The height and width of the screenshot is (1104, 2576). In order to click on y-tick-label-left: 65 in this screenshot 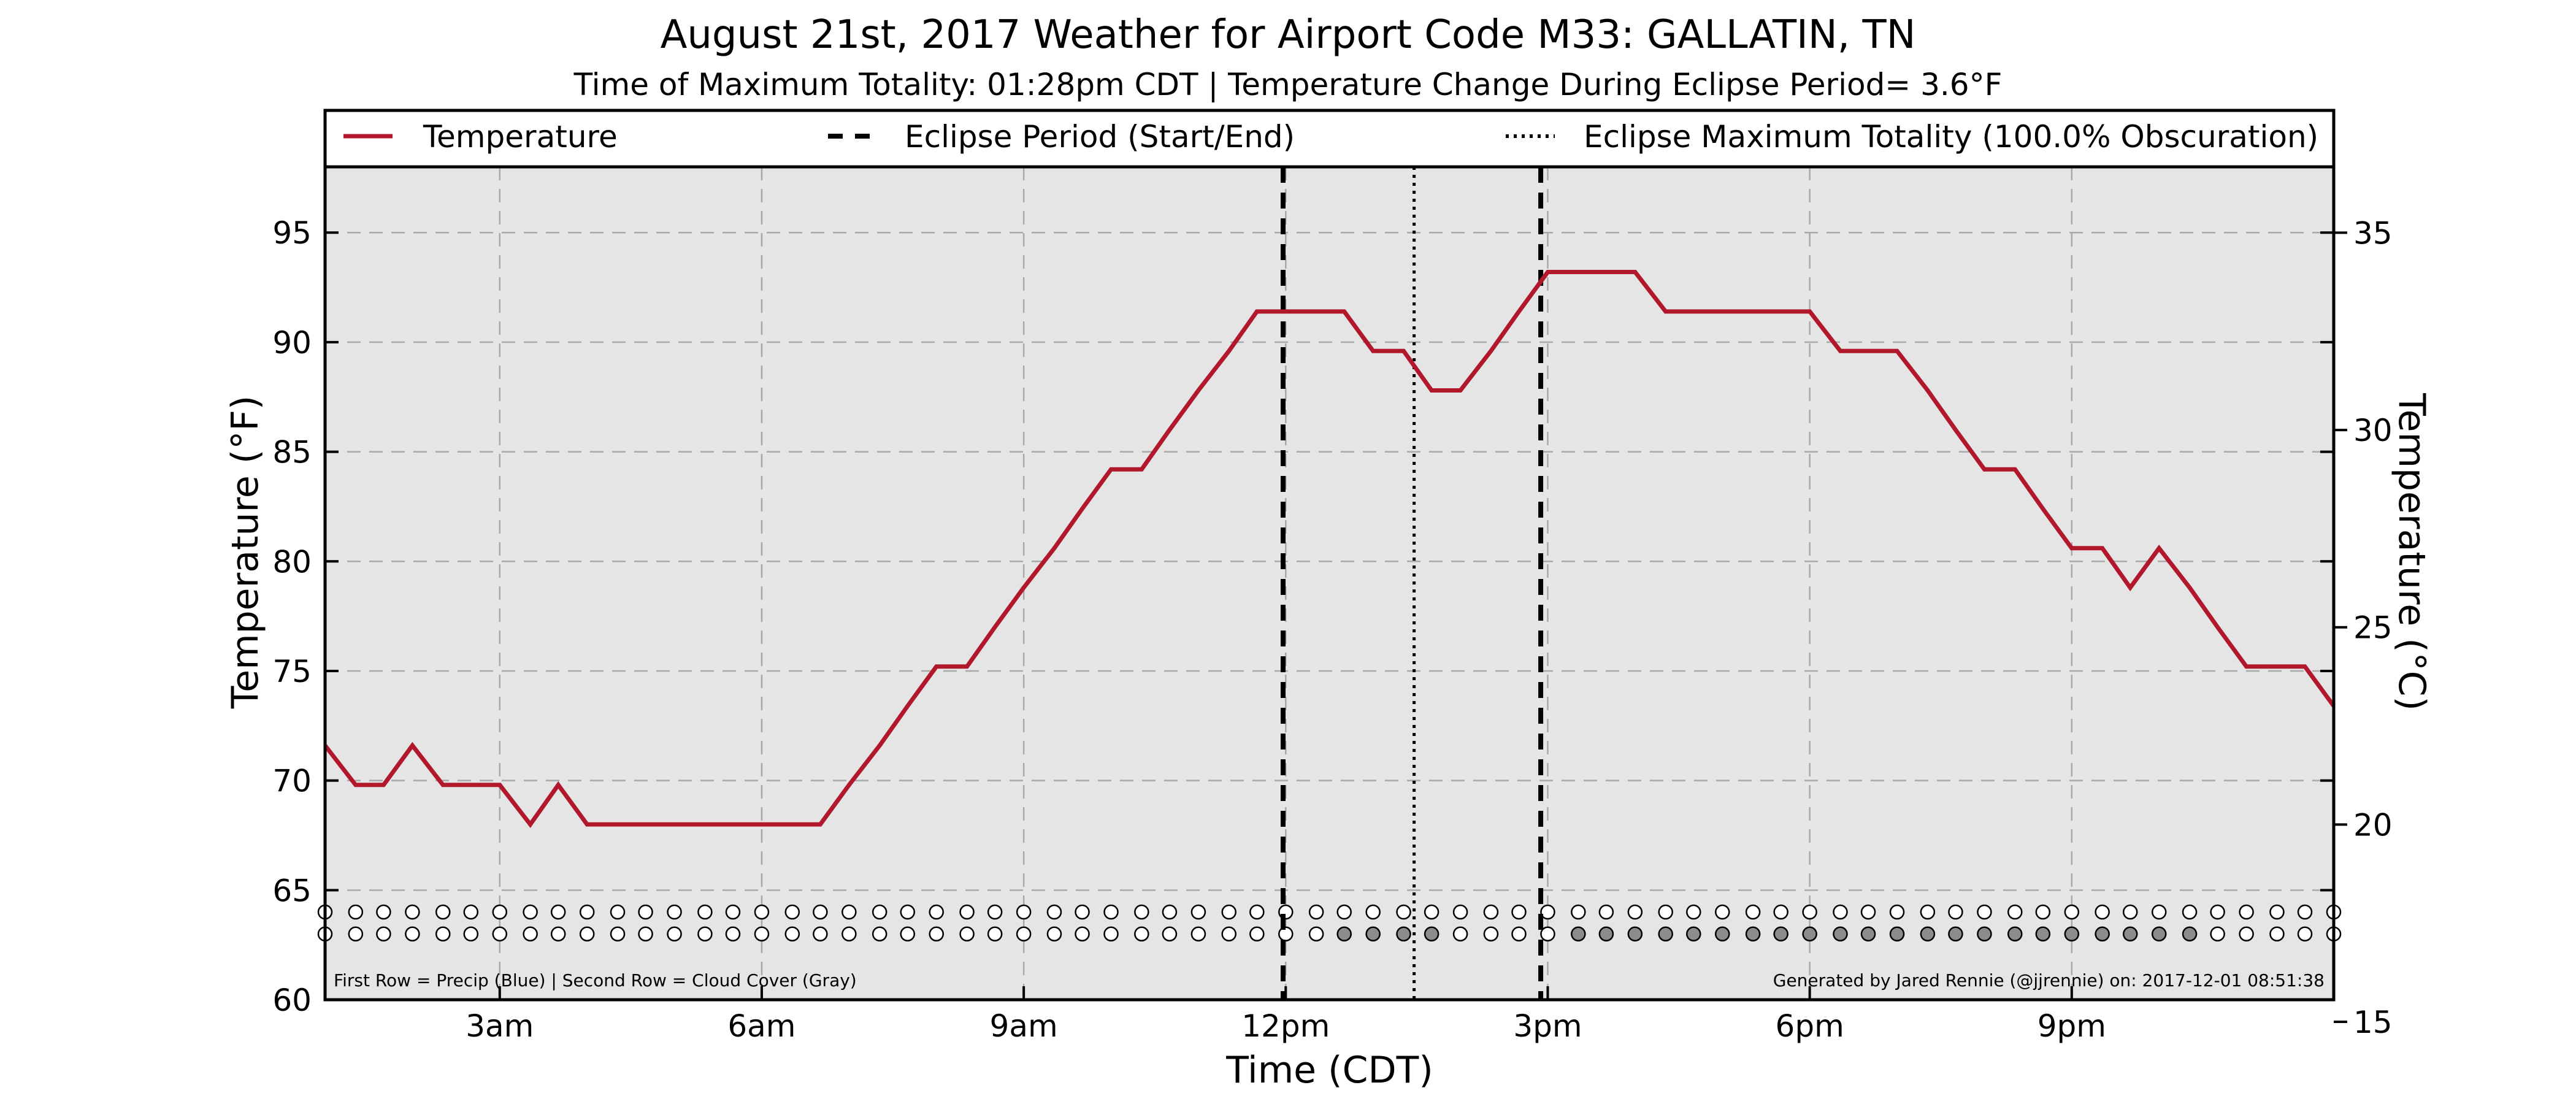, I will do `click(292, 890)`.